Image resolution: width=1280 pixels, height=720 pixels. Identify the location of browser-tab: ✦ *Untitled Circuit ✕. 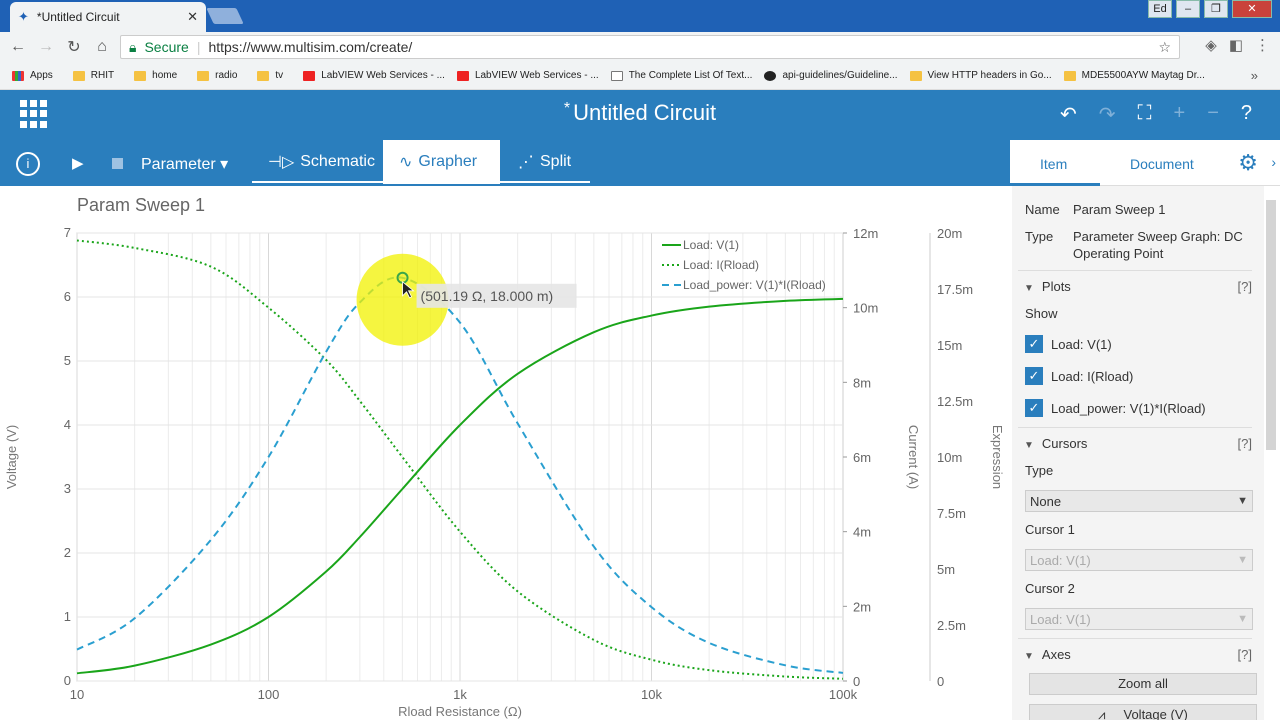
(108, 17).